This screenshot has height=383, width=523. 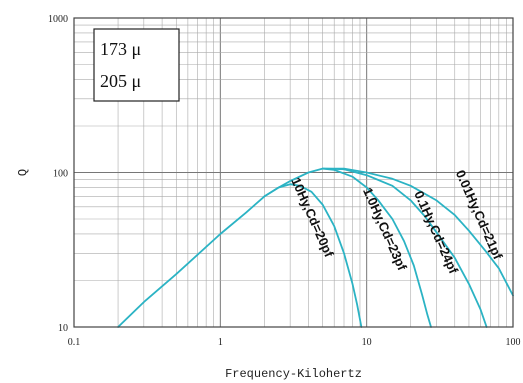 I want to click on curve-label-1: 1.0Hy,Cd=23pf, so click(x=385, y=229).